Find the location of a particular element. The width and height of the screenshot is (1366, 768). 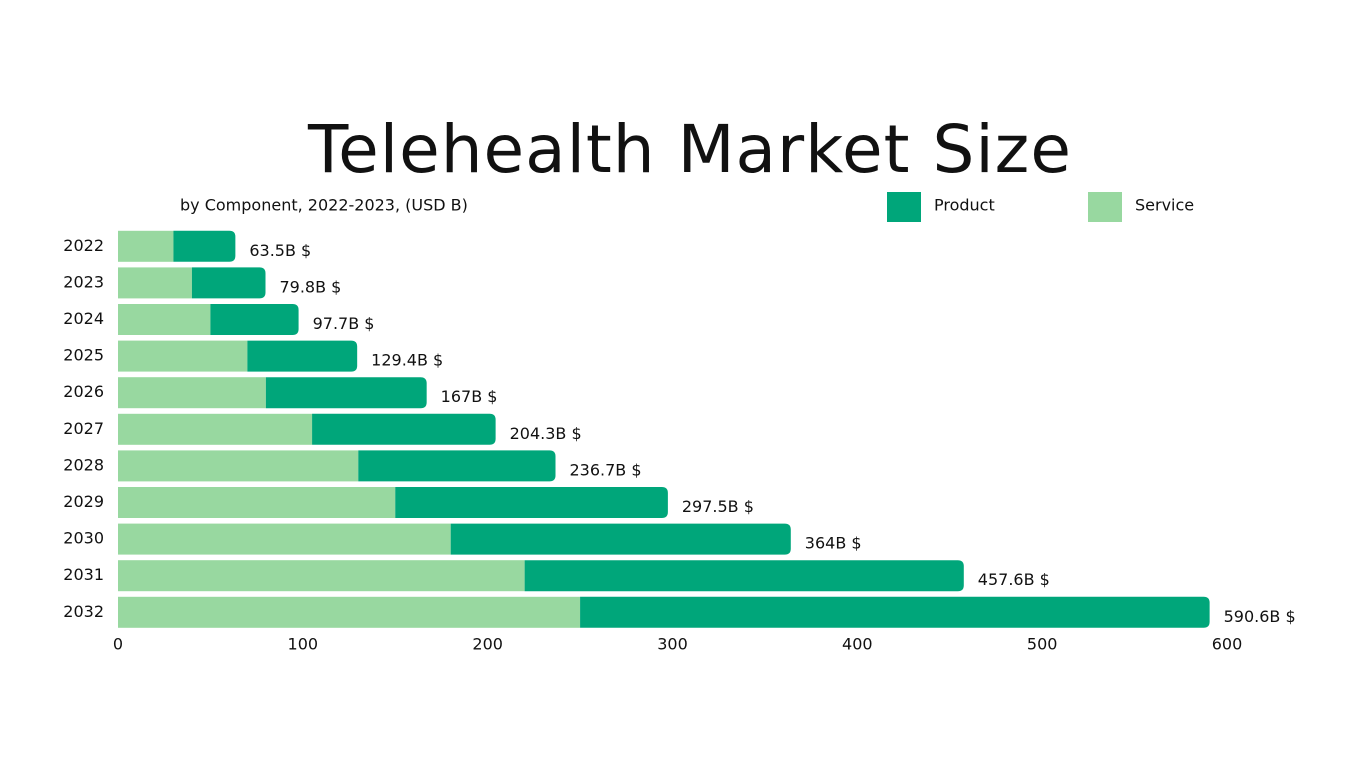

y-tick-label: 2030 is located at coordinates (83, 538).